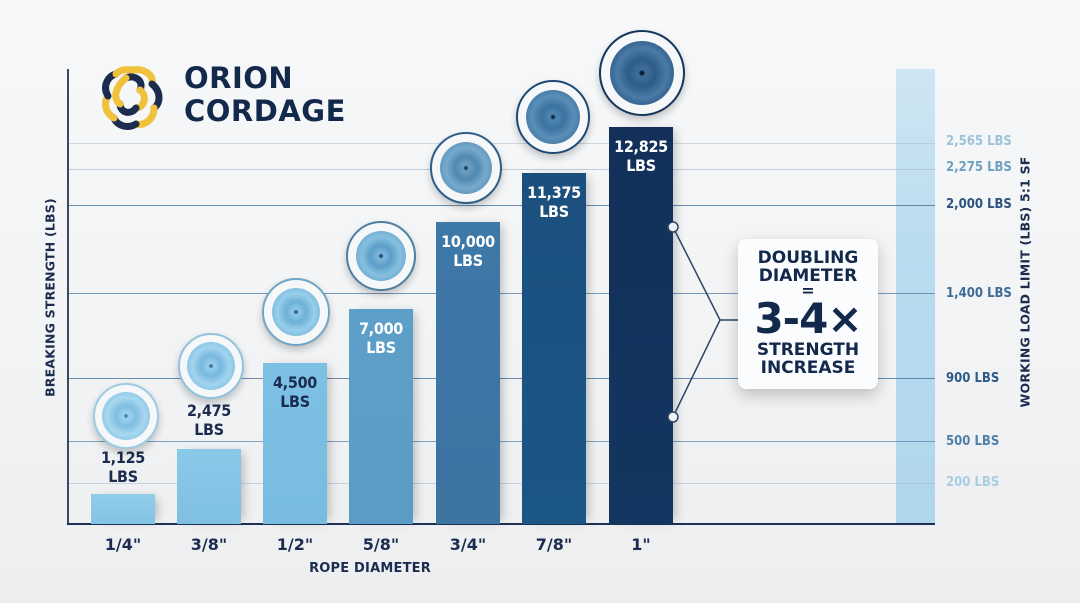  What do you see at coordinates (979, 141) in the screenshot?
I see `wll-tick-label: 2,565 LBS` at bounding box center [979, 141].